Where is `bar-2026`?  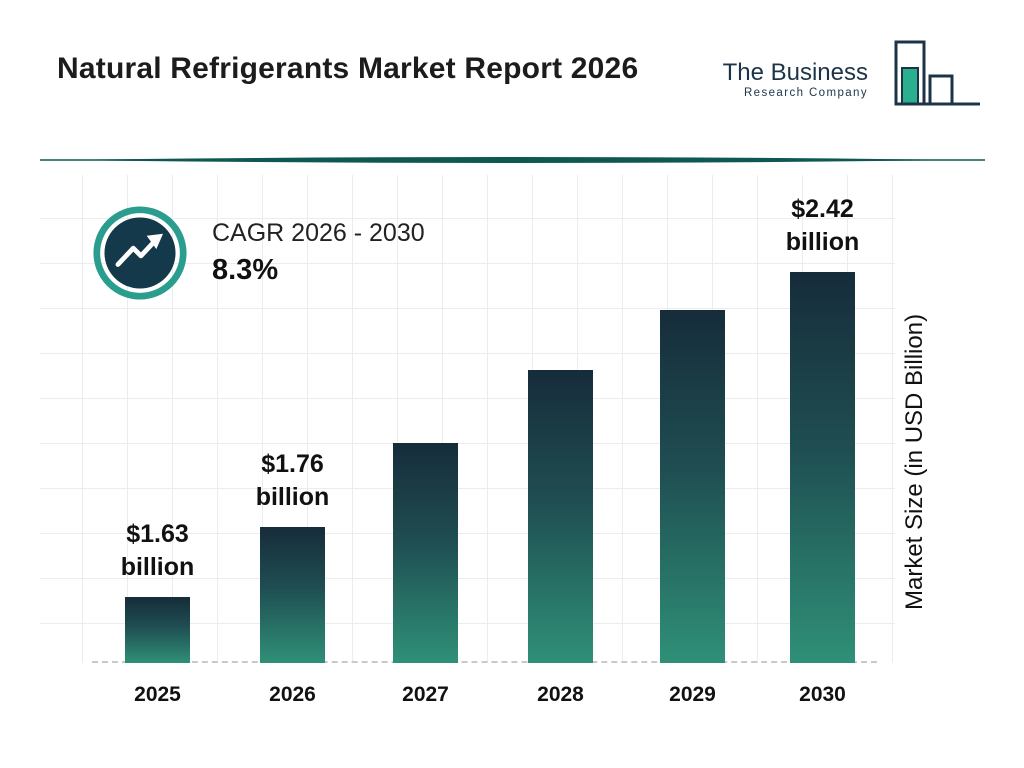 bar-2026 is located at coordinates (292, 595).